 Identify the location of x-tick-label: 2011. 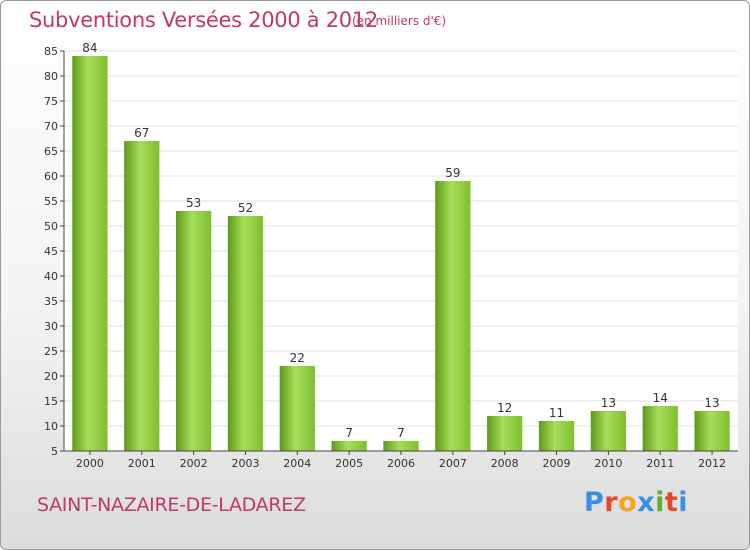
(660, 463).